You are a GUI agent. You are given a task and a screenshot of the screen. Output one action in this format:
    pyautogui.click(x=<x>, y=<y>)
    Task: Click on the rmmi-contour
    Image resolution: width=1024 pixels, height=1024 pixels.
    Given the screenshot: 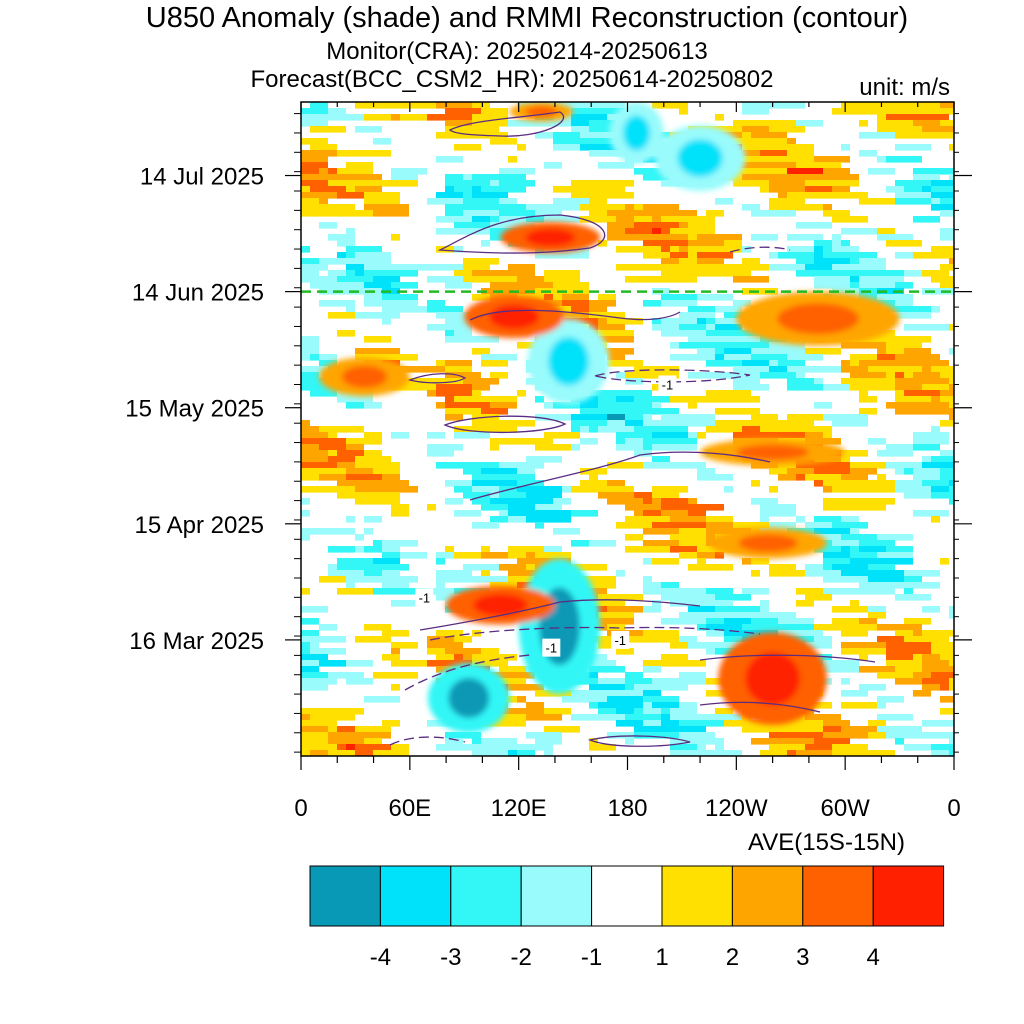 What is the action you would take?
    pyautogui.click(x=787, y=658)
    